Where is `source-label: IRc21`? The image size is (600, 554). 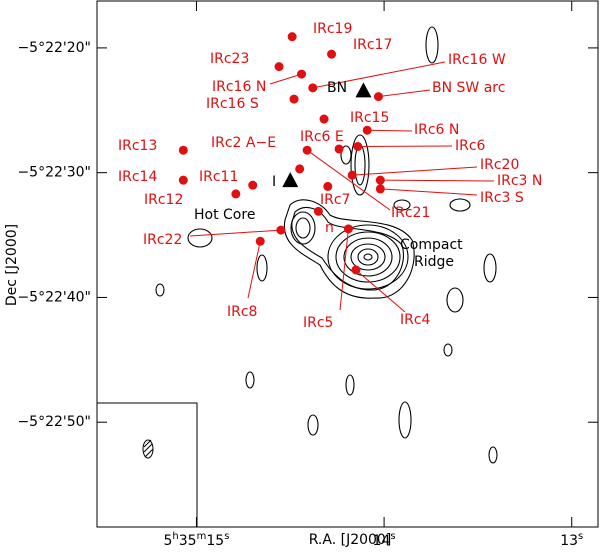 source-label: IRc21 is located at coordinates (410, 213).